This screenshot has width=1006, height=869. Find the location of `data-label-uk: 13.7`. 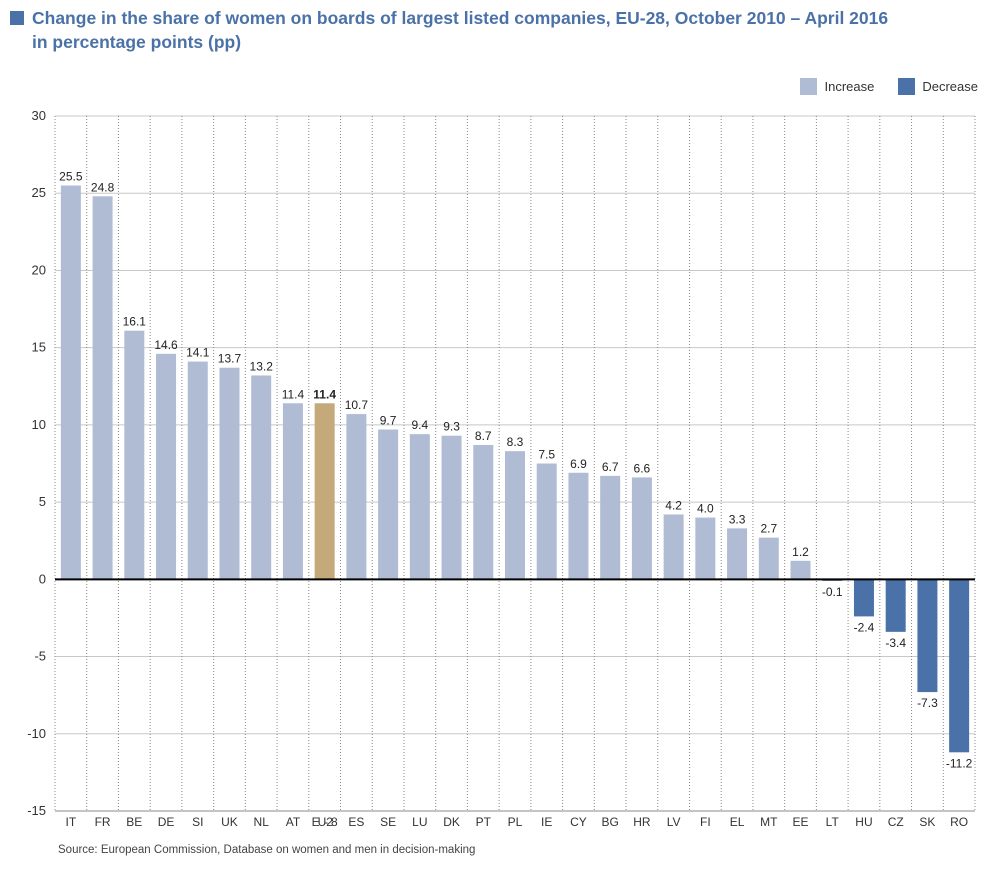

data-label-uk: 13.7 is located at coordinates (230, 359).